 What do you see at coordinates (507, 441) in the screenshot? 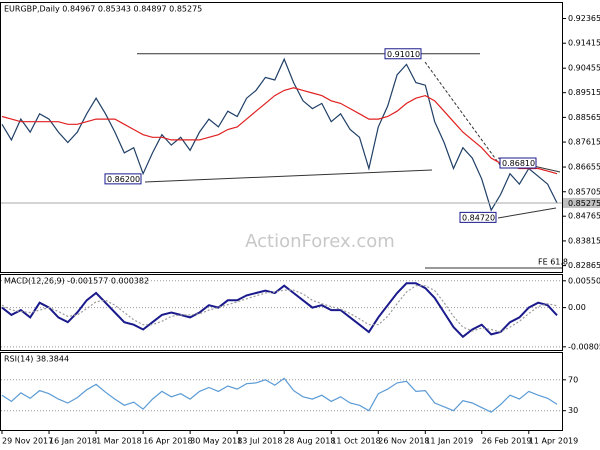
I see `x-tick-label: 26 Feb 2019` at bounding box center [507, 441].